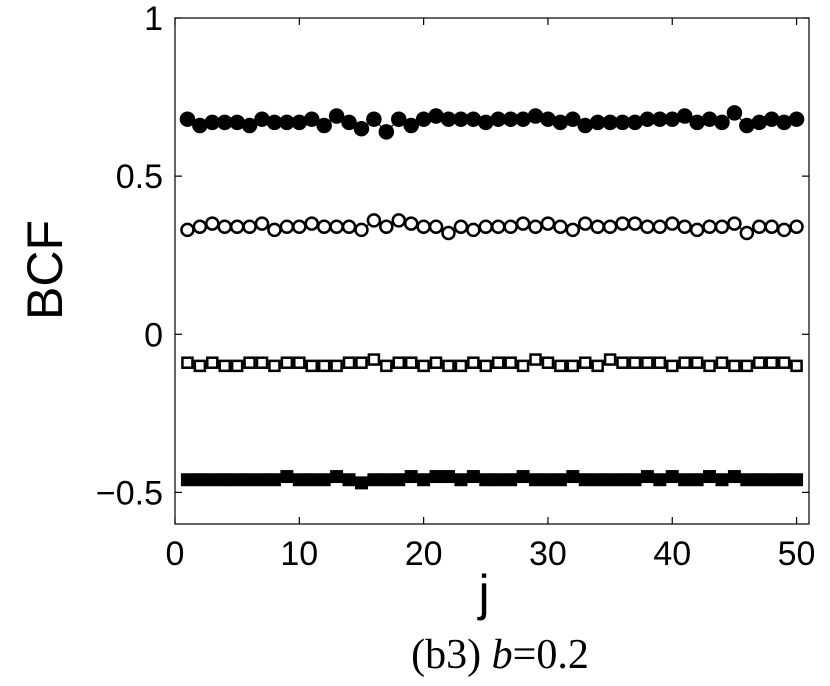 Image resolution: width=830 pixels, height=686 pixels. Describe the element at coordinates (797, 554) in the screenshot. I see `x-tick-label: 50` at that location.